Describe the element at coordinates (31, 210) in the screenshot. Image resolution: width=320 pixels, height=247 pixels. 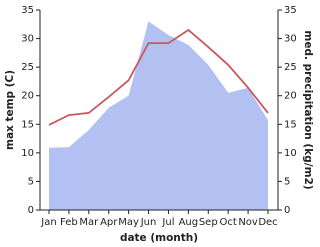
I see `y-tick-label: 0` at that location.